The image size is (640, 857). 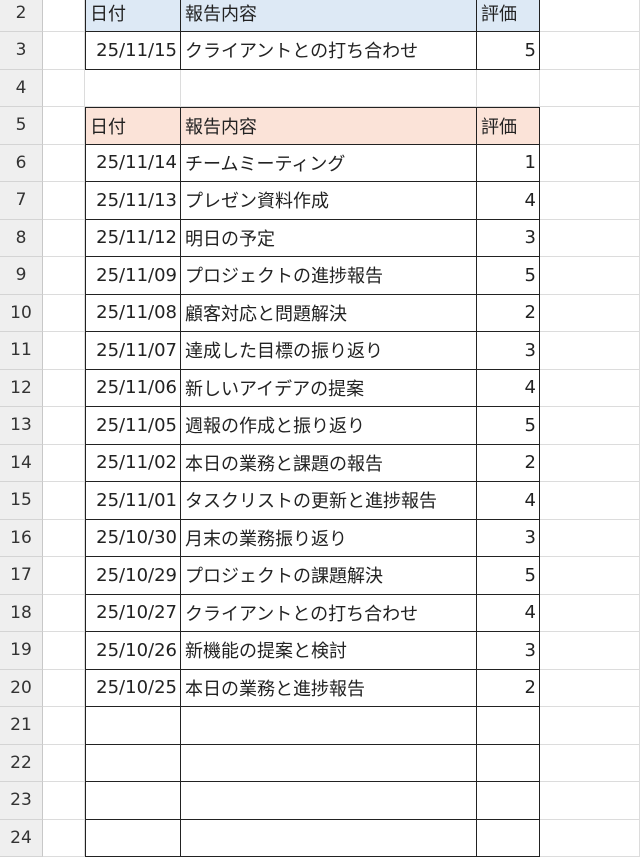 I want to click on row-header: 17, so click(x=21, y=576).